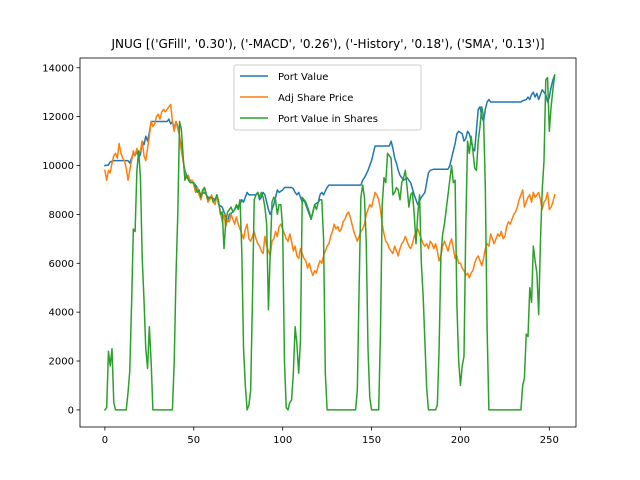  Describe the element at coordinates (330, 436) in the screenshot. I see `x-axis: 0 50 100 150 200 250` at that location.